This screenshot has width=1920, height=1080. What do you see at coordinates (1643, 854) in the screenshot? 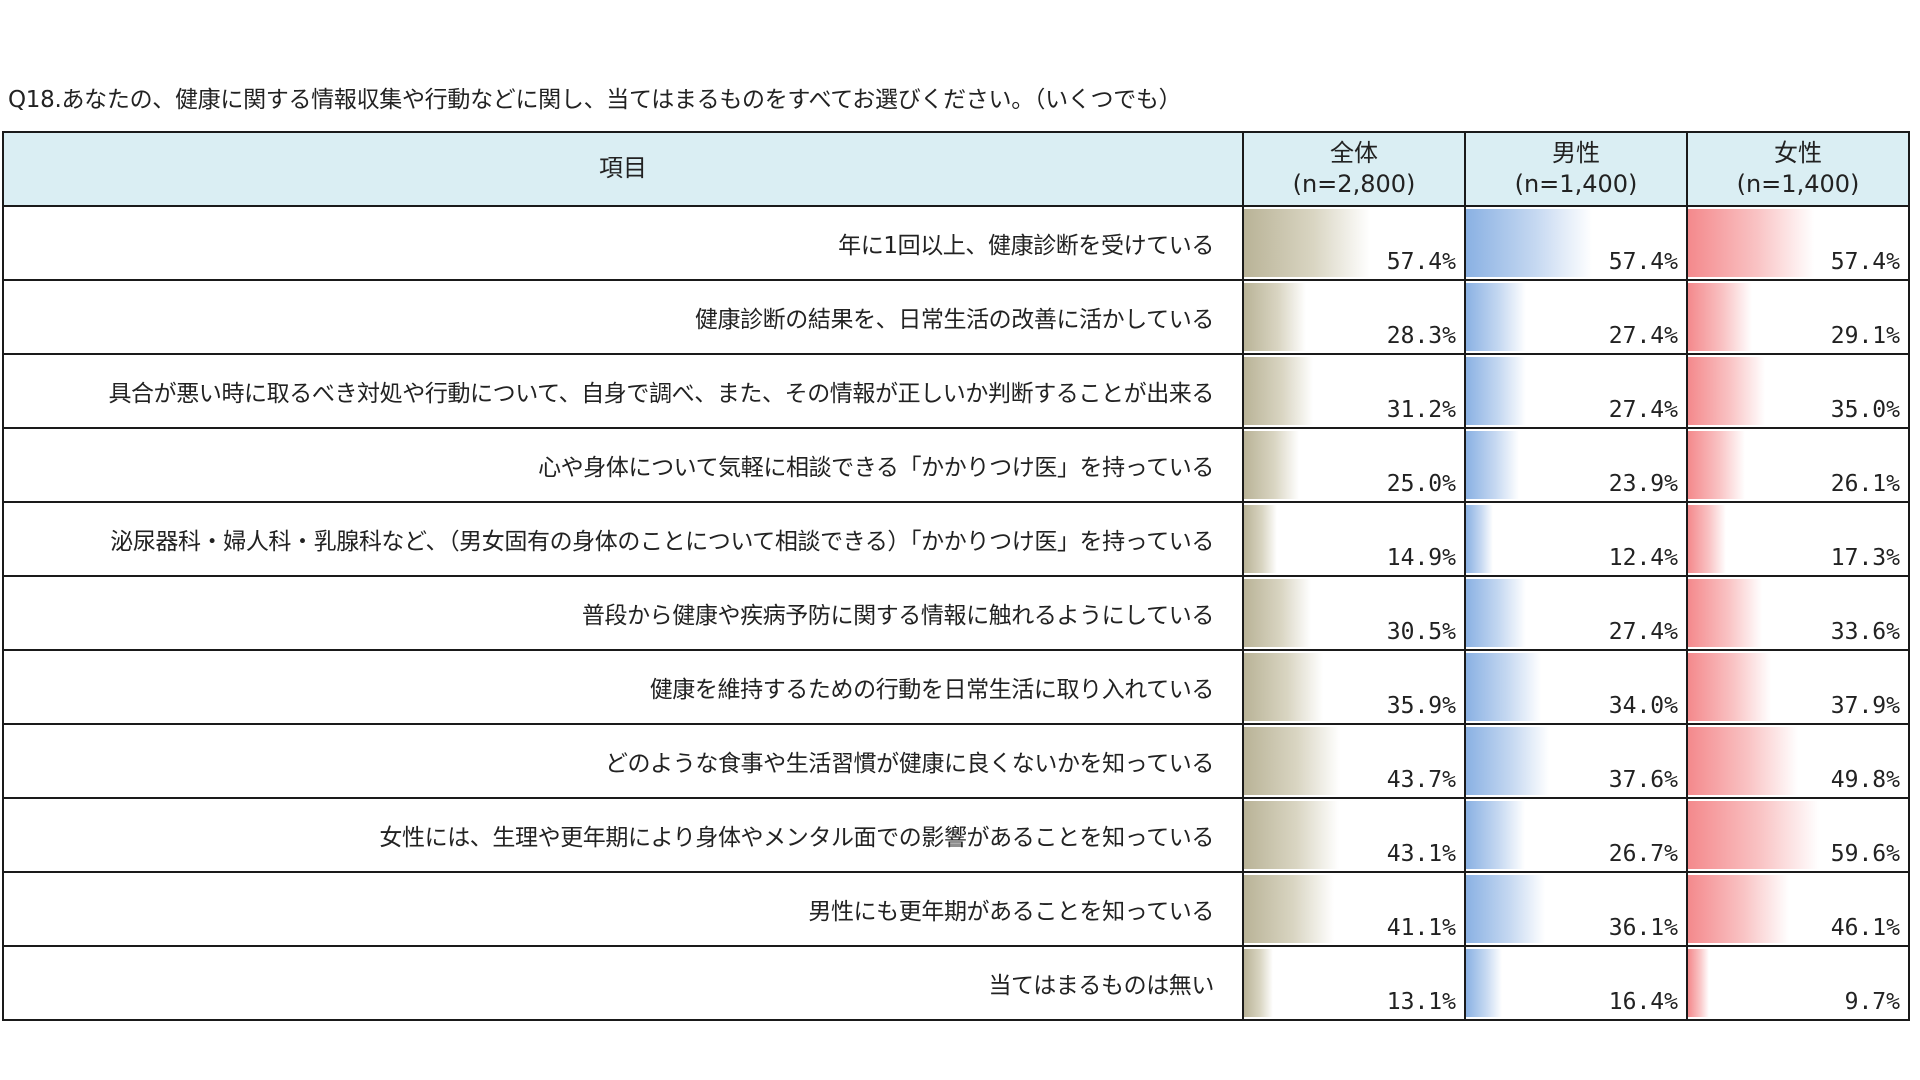
I see `value-label-male: 26.7%` at bounding box center [1643, 854].